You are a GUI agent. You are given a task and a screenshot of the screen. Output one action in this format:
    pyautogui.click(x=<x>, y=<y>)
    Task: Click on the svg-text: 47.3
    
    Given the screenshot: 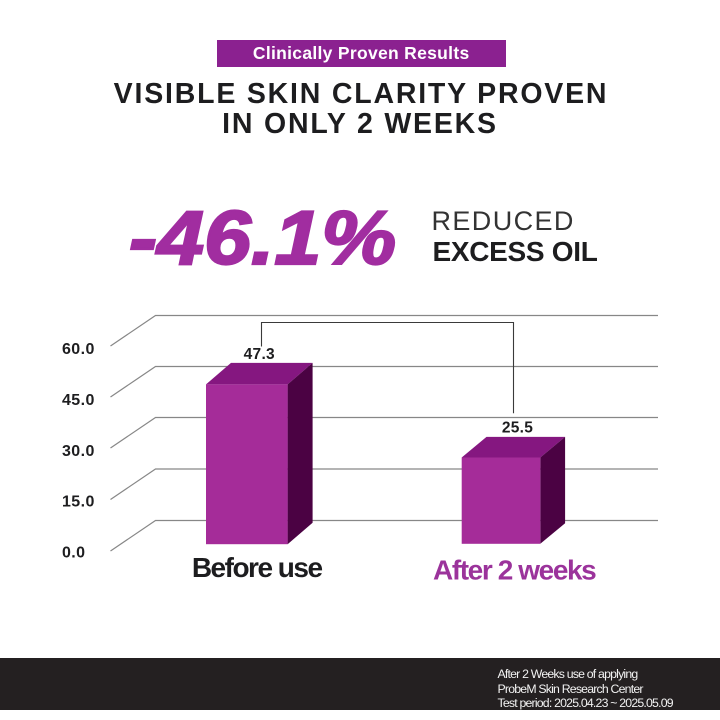 What is the action you would take?
    pyautogui.click(x=259, y=354)
    